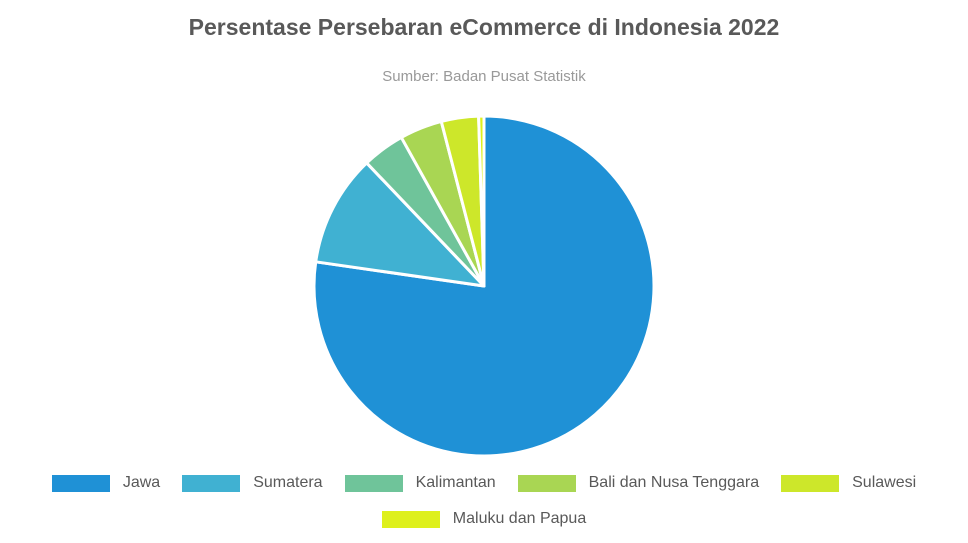 This screenshot has width=968, height=543. What do you see at coordinates (252, 483) in the screenshot?
I see `legend-item-sumatera: Sumatera` at bounding box center [252, 483].